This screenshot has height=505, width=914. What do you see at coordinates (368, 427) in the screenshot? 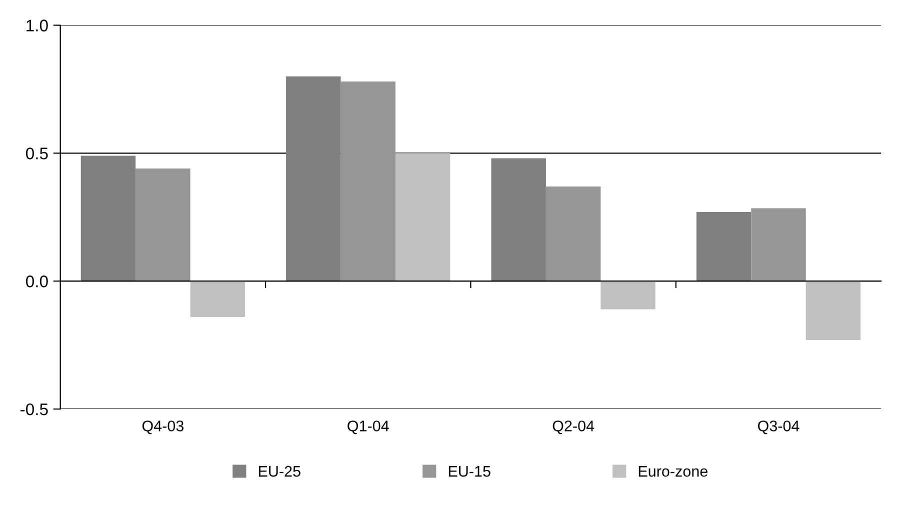
I see `x-tick-label: Q1-04` at bounding box center [368, 427].